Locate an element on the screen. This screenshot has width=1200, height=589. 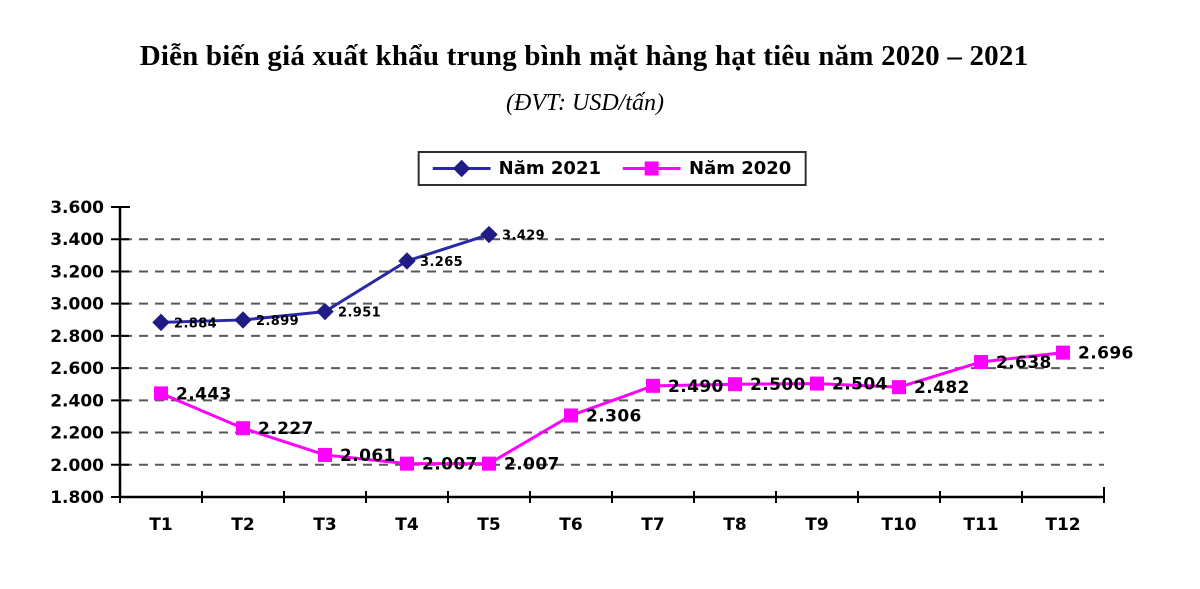
x-axis-label: T5 is located at coordinates (488, 525).